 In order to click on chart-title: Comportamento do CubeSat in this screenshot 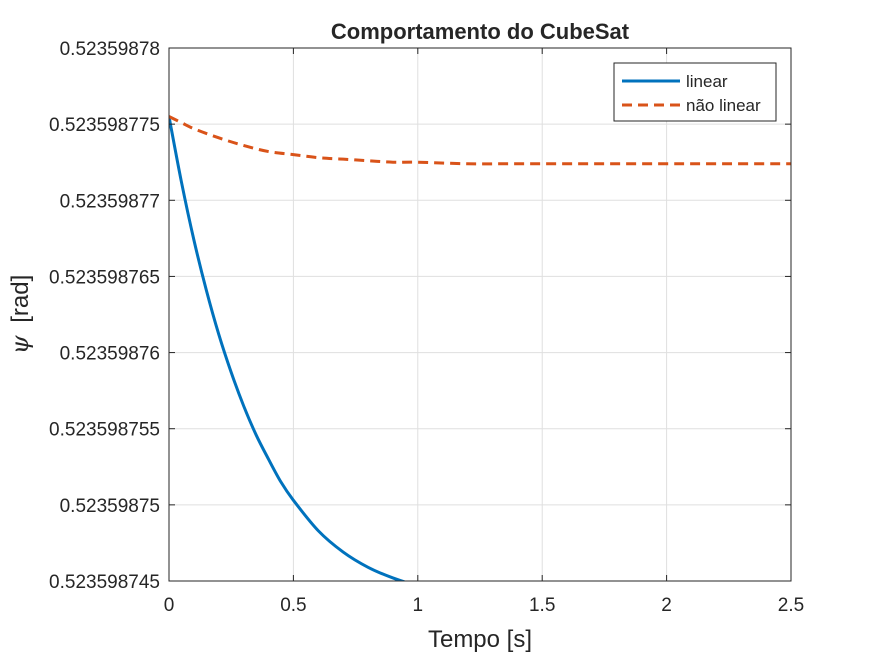, I will do `click(480, 31)`.